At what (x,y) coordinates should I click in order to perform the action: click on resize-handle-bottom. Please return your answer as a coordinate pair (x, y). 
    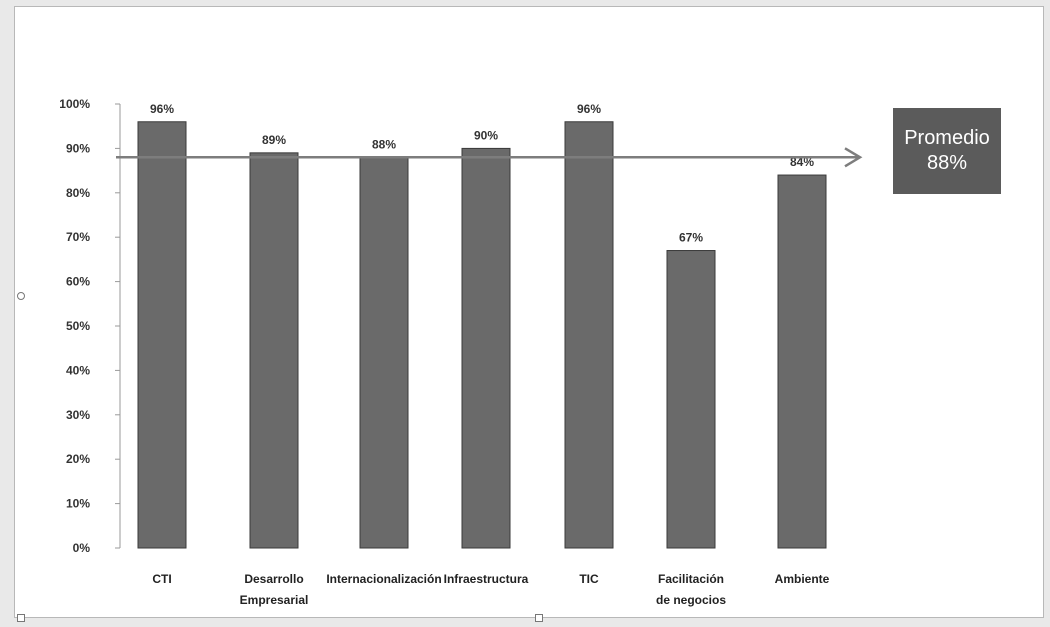
    Looking at the image, I should click on (539, 618).